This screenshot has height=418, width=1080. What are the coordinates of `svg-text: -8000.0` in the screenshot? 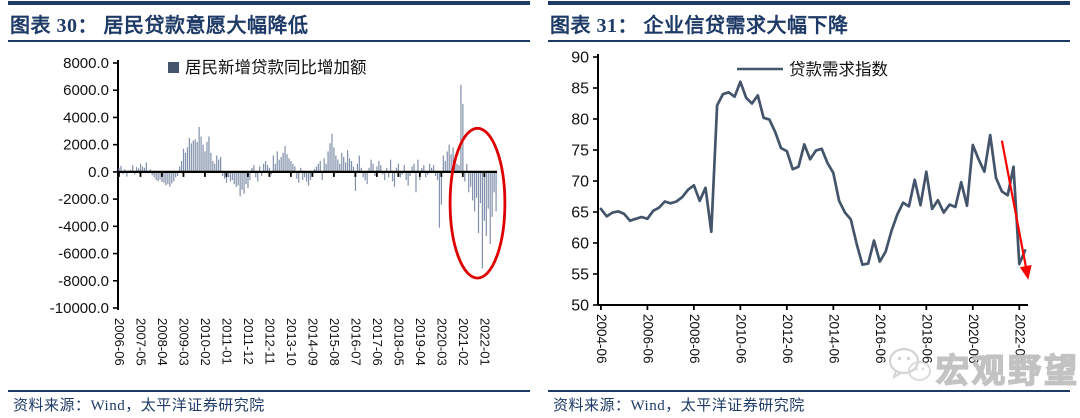 It's located at (83, 281).